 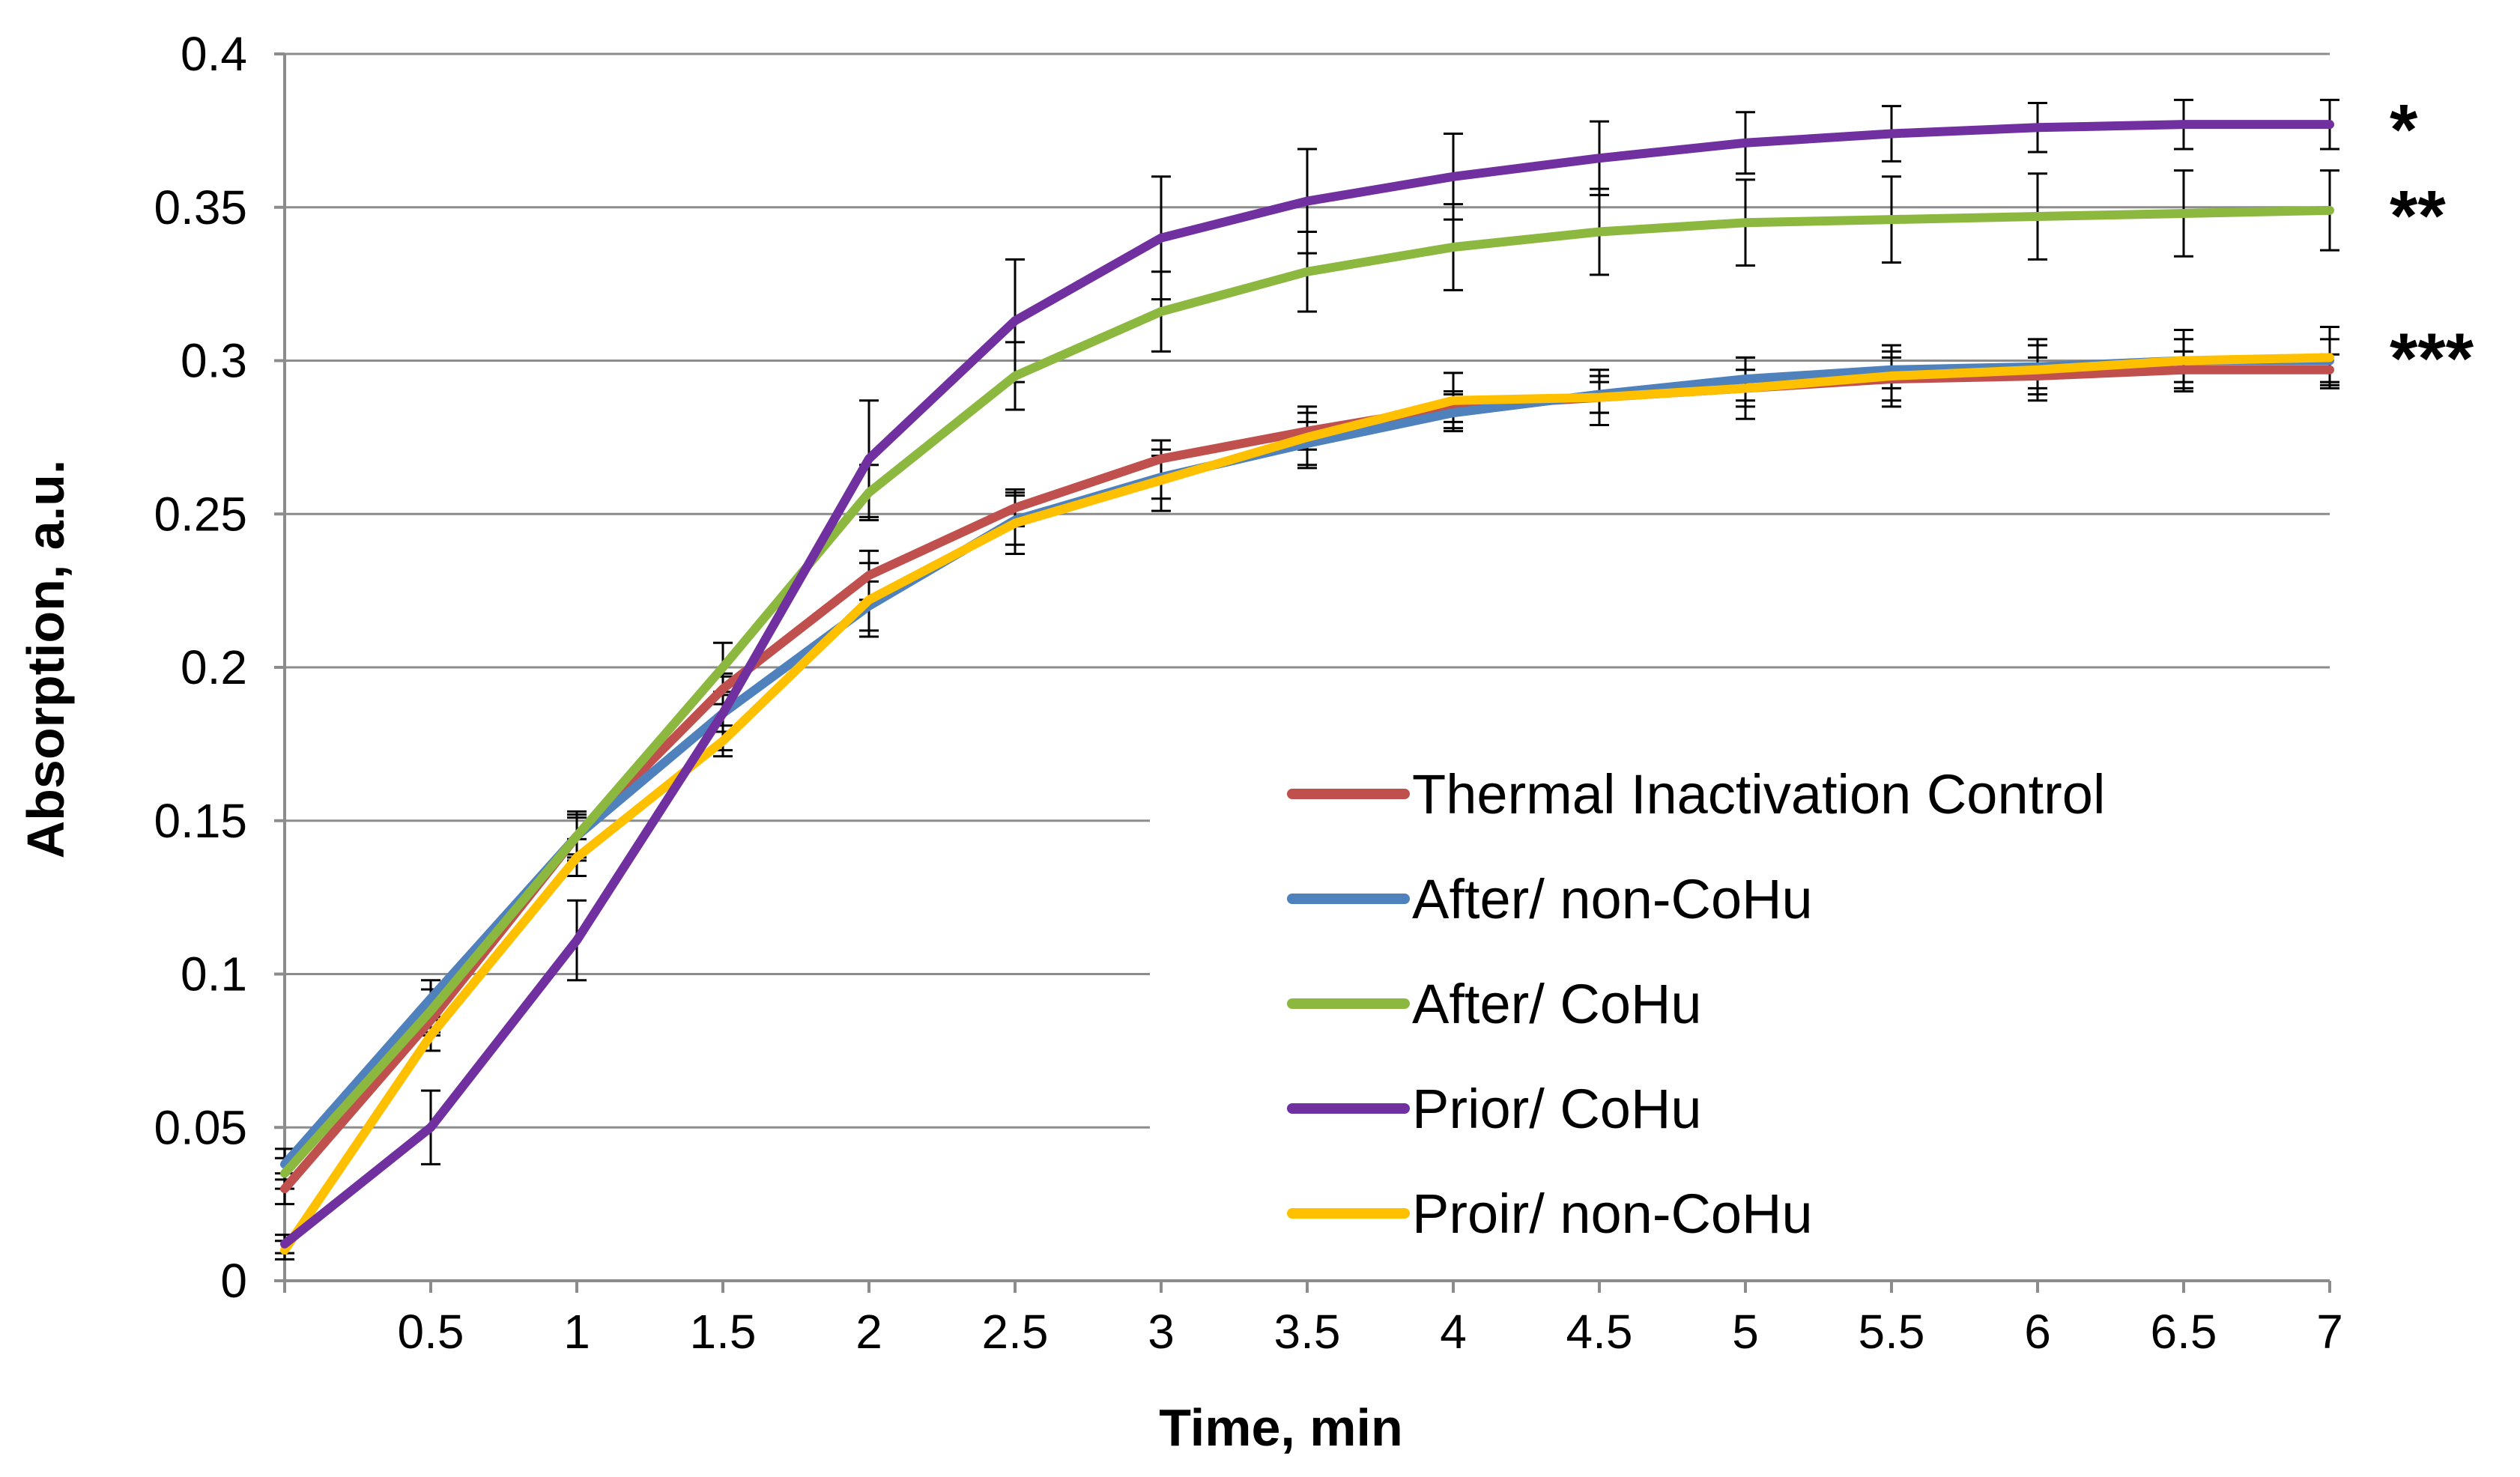 What do you see at coordinates (2329, 1332) in the screenshot?
I see `x-tick-label: 7` at bounding box center [2329, 1332].